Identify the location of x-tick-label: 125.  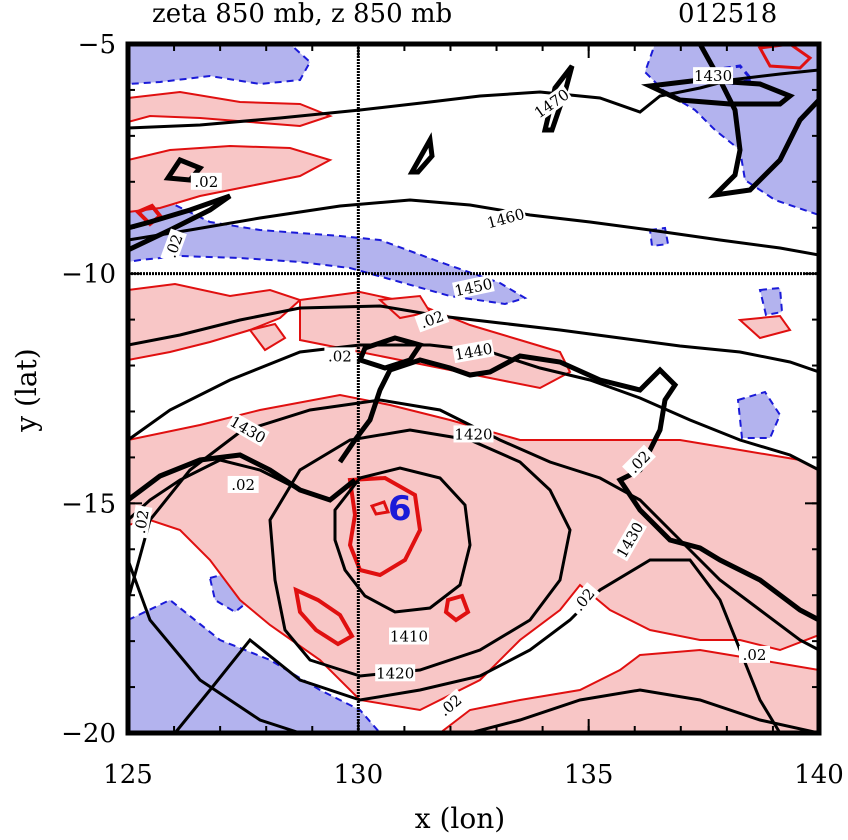
(128, 775).